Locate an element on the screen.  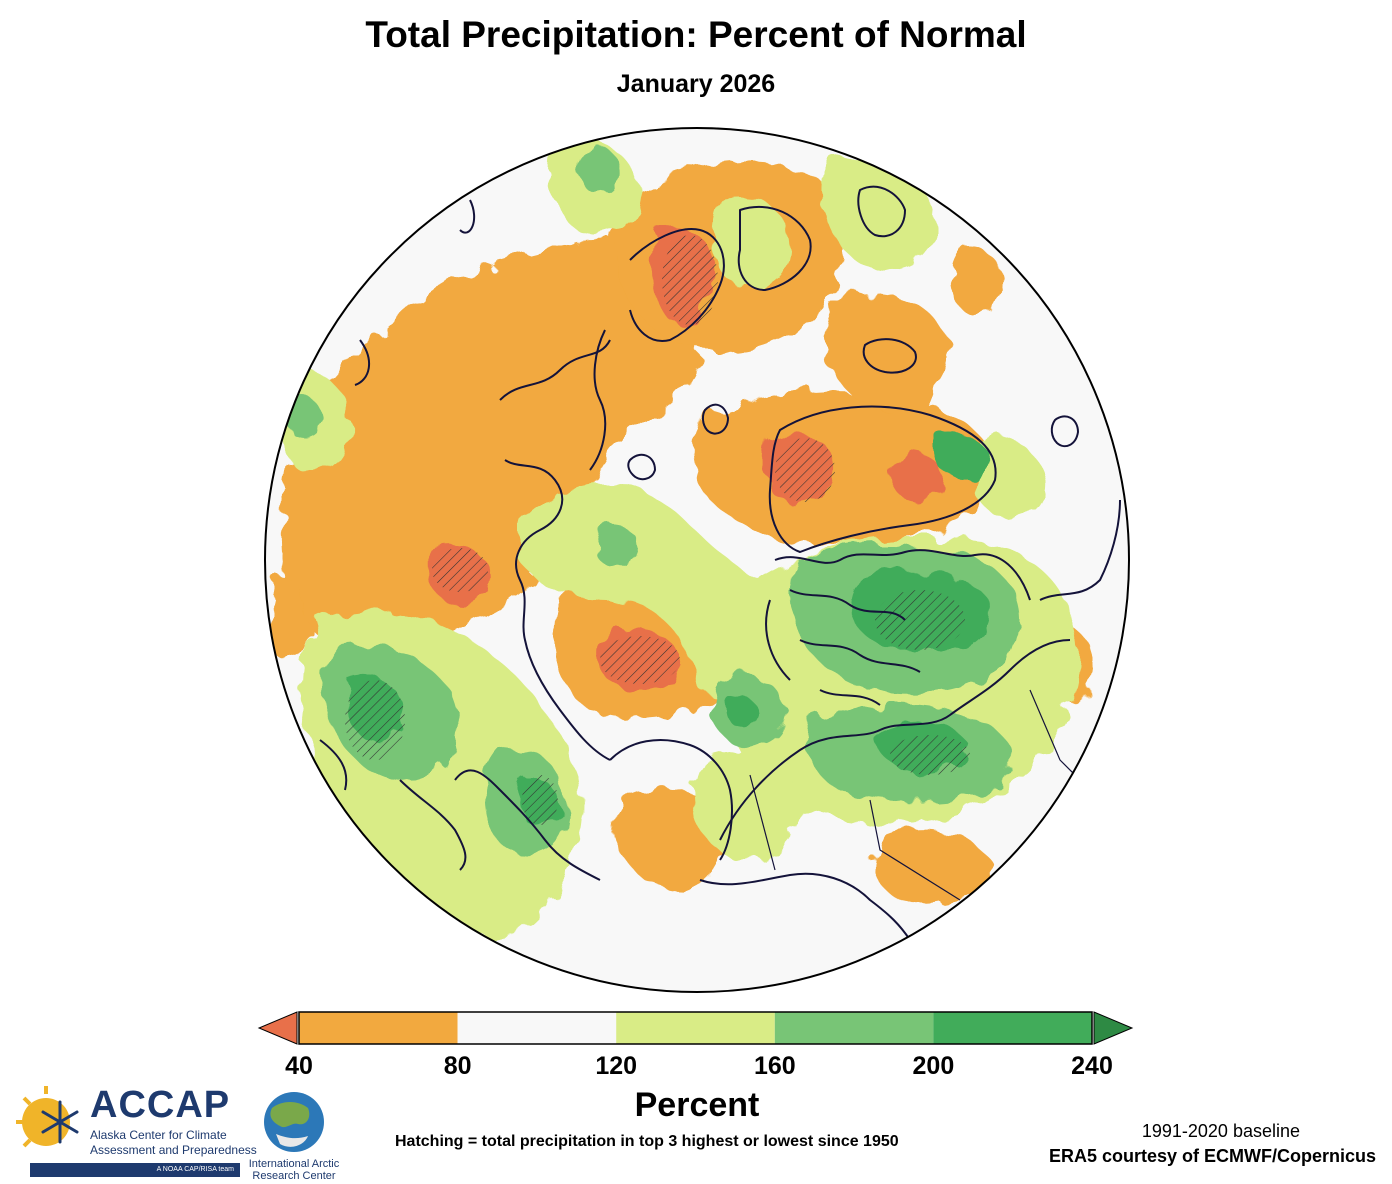
accap-line-1: Alaska Center for Climate is located at coordinates (158, 1135).